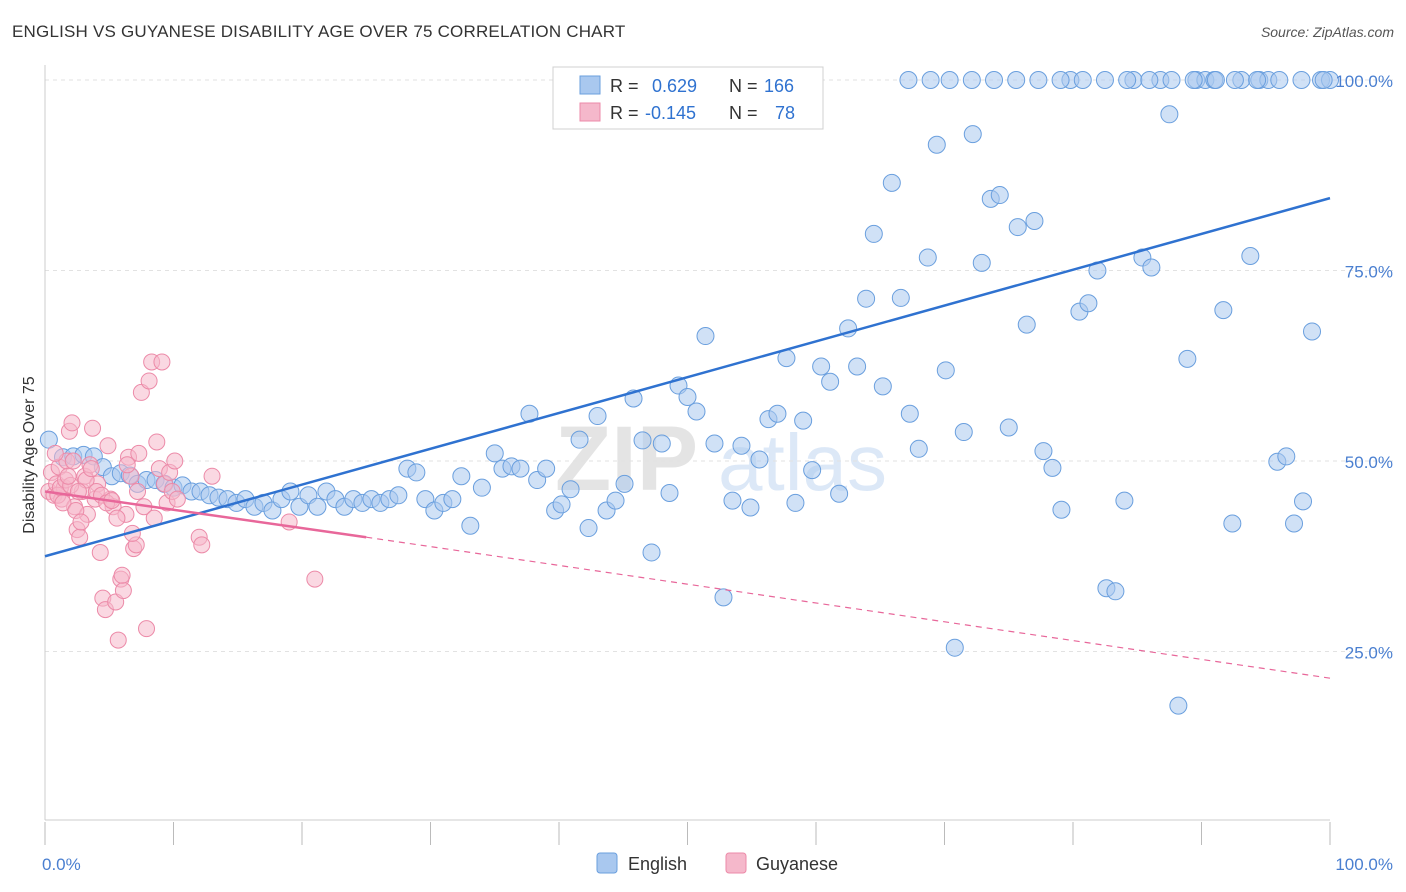 Image resolution: width=1406 pixels, height=892 pixels. Describe the element at coordinates (1369, 653) in the screenshot. I see `y-tick-label: 25.0%` at that location.